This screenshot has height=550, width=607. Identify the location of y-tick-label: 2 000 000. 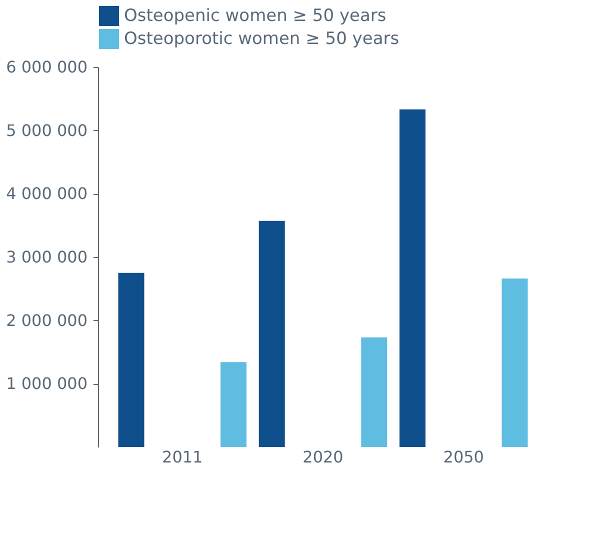
(47, 320).